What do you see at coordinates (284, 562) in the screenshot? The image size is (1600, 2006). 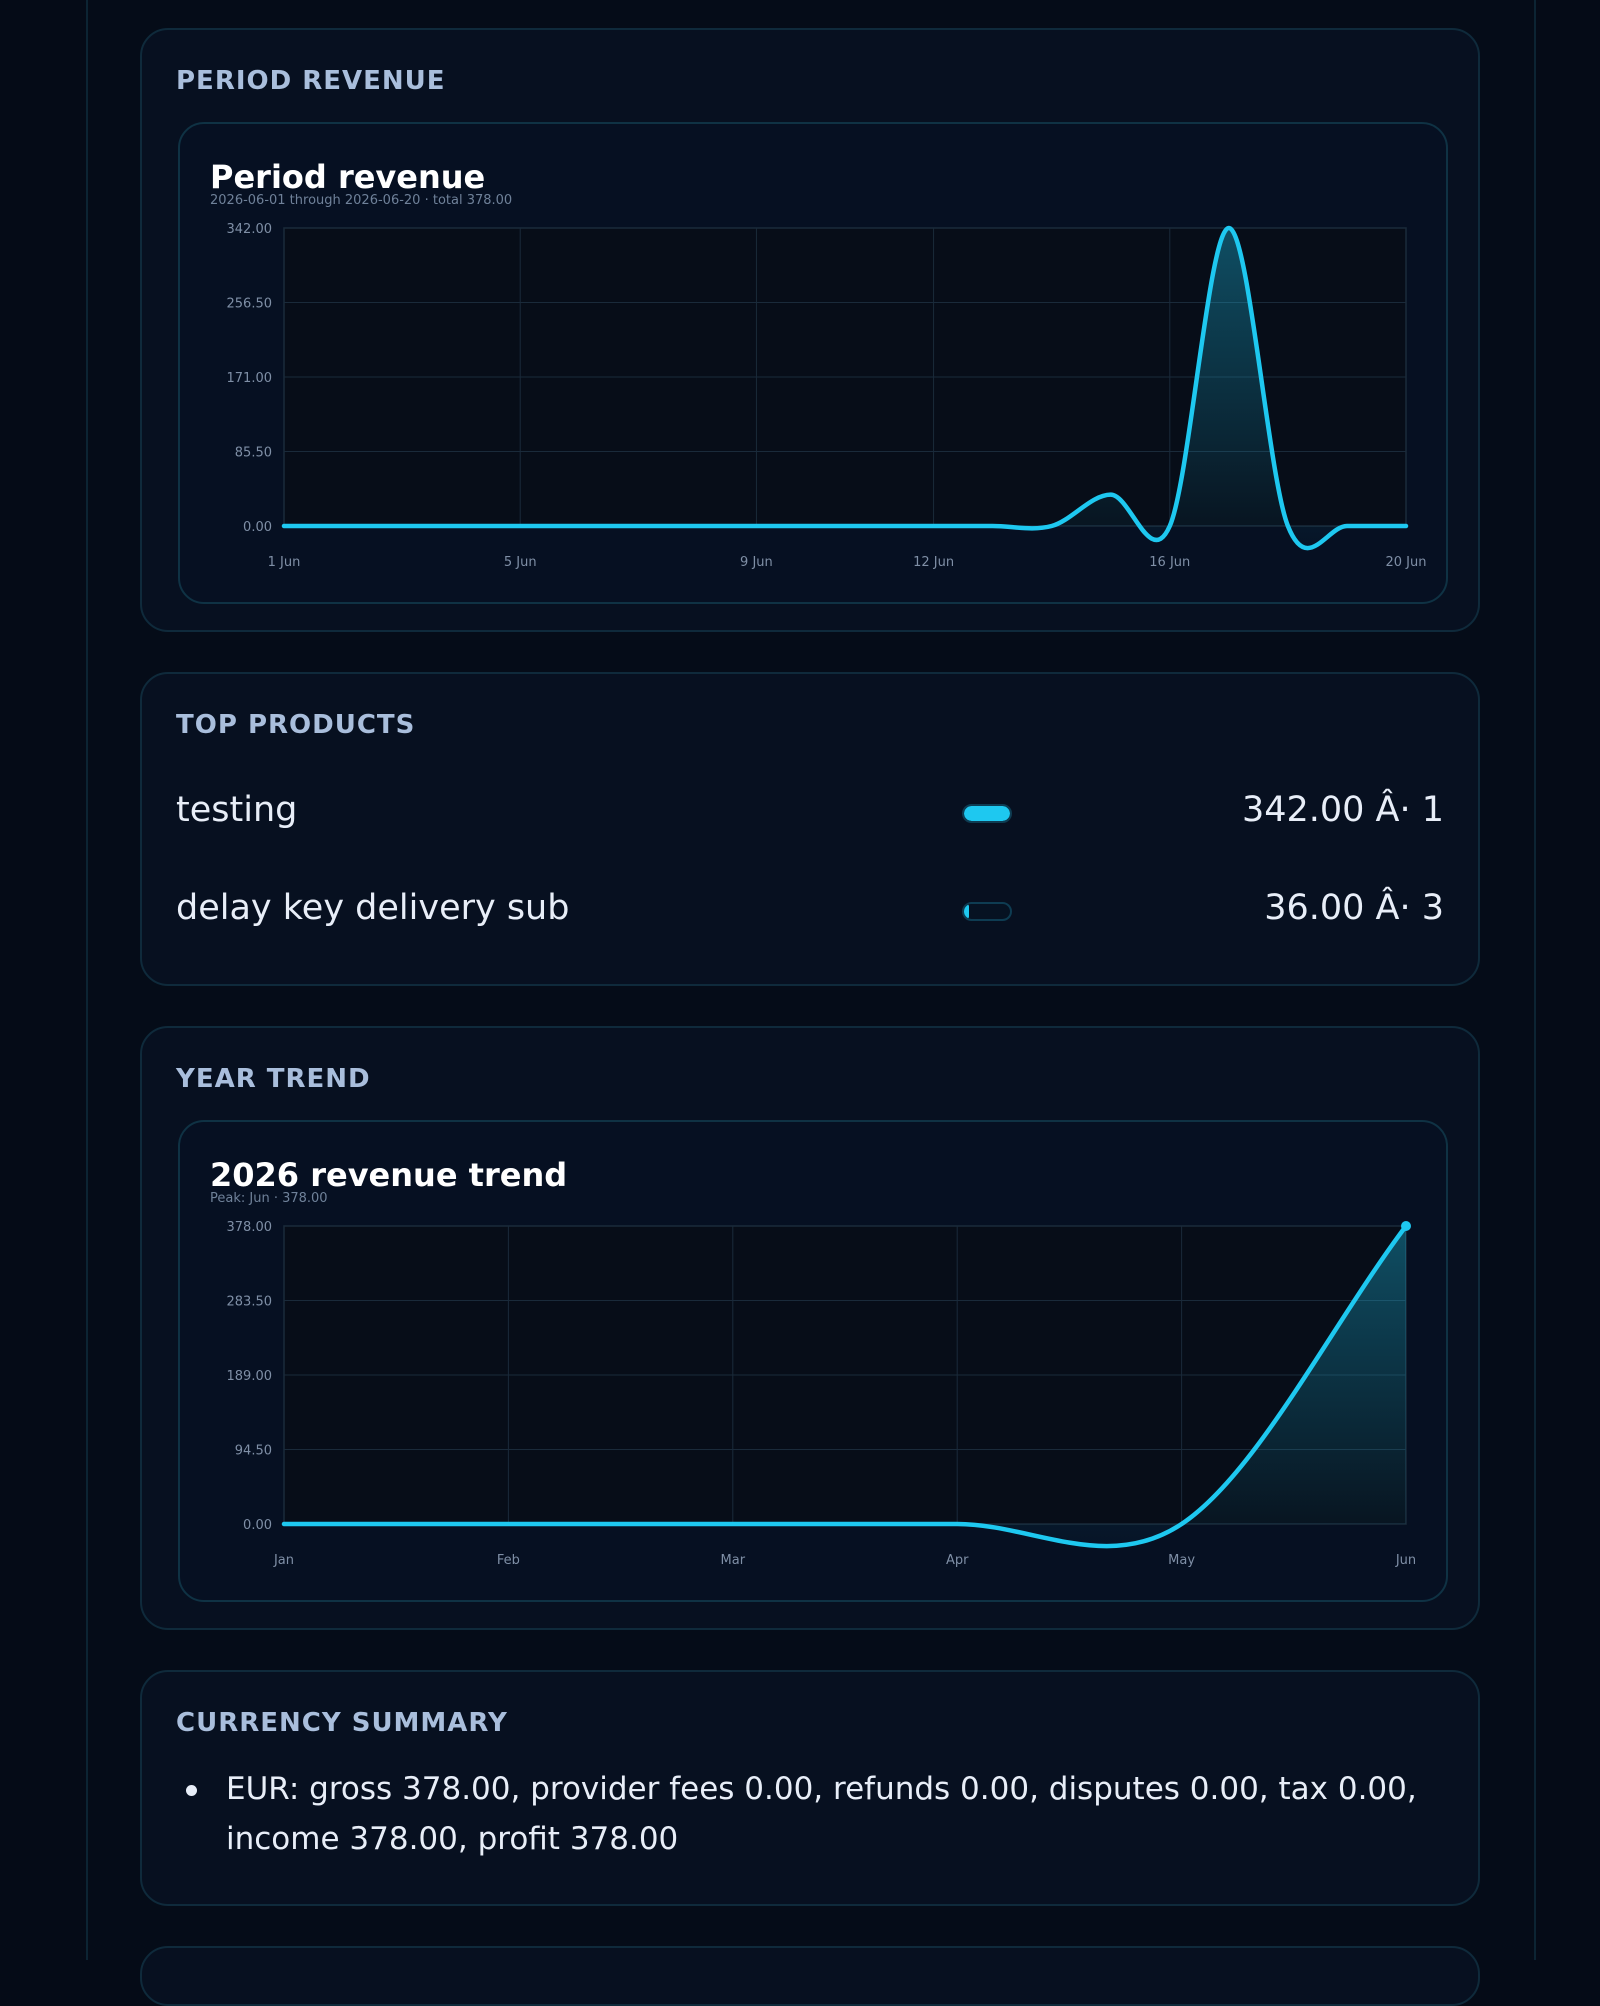 I see `x-tick-label: 1 Jun` at bounding box center [284, 562].